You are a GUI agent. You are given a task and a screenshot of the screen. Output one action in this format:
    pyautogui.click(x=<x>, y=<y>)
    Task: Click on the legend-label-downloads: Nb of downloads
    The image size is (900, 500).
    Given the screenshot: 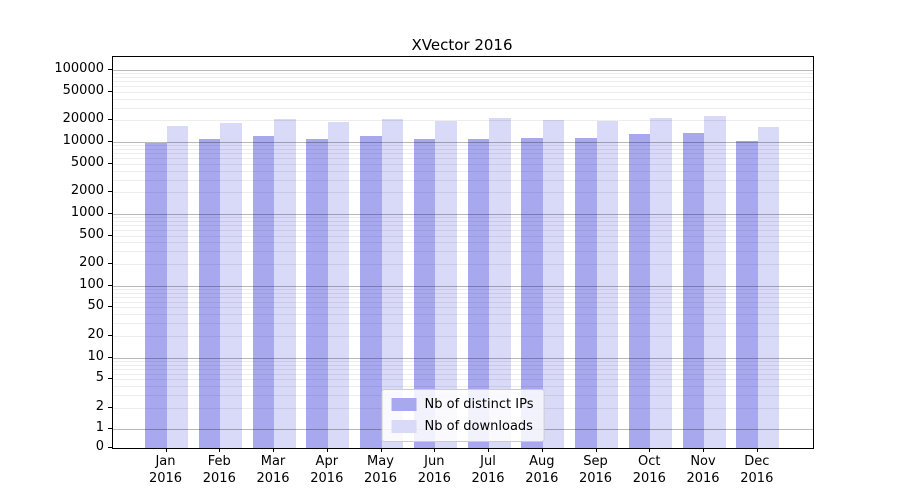 What is the action you would take?
    pyautogui.click(x=478, y=426)
    